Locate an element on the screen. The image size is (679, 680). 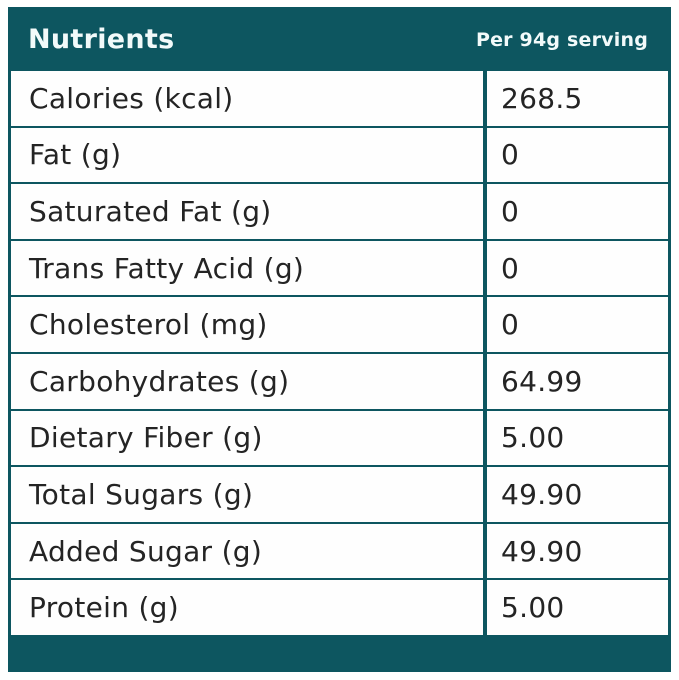
table-footer-bar is located at coordinates (339, 652).